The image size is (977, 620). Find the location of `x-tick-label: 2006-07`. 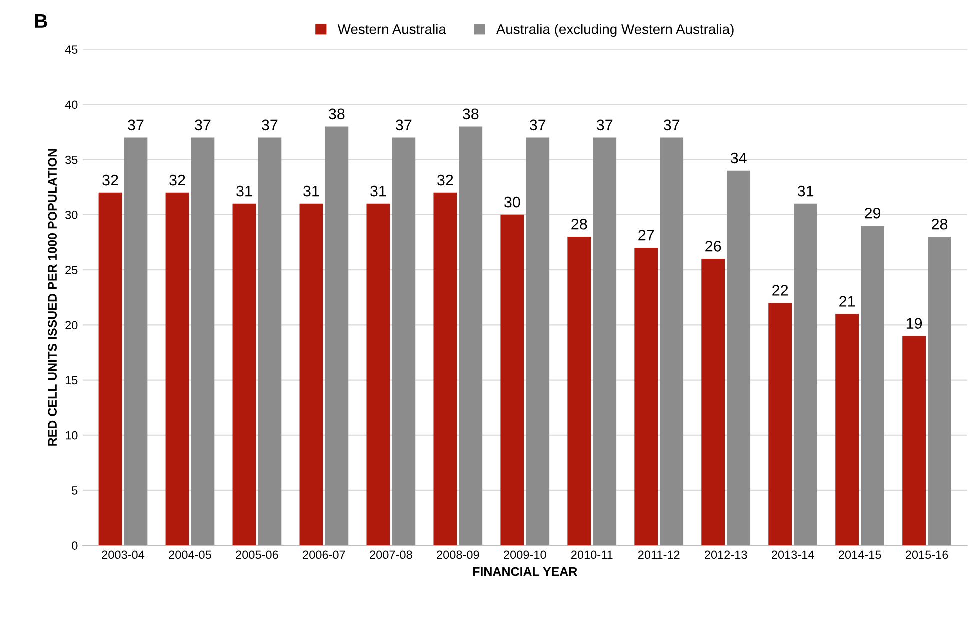

x-tick-label: 2006-07 is located at coordinates (324, 555).